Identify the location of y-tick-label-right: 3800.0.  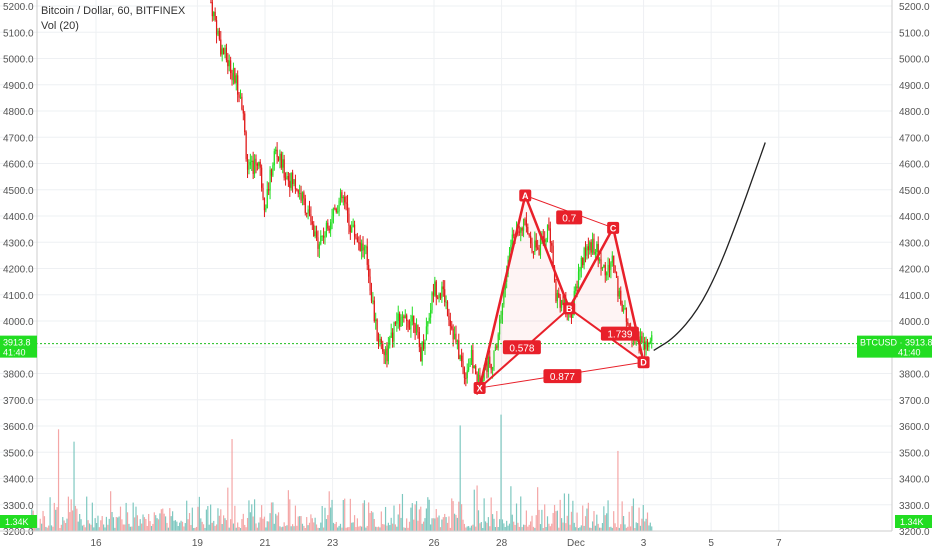
(914, 375).